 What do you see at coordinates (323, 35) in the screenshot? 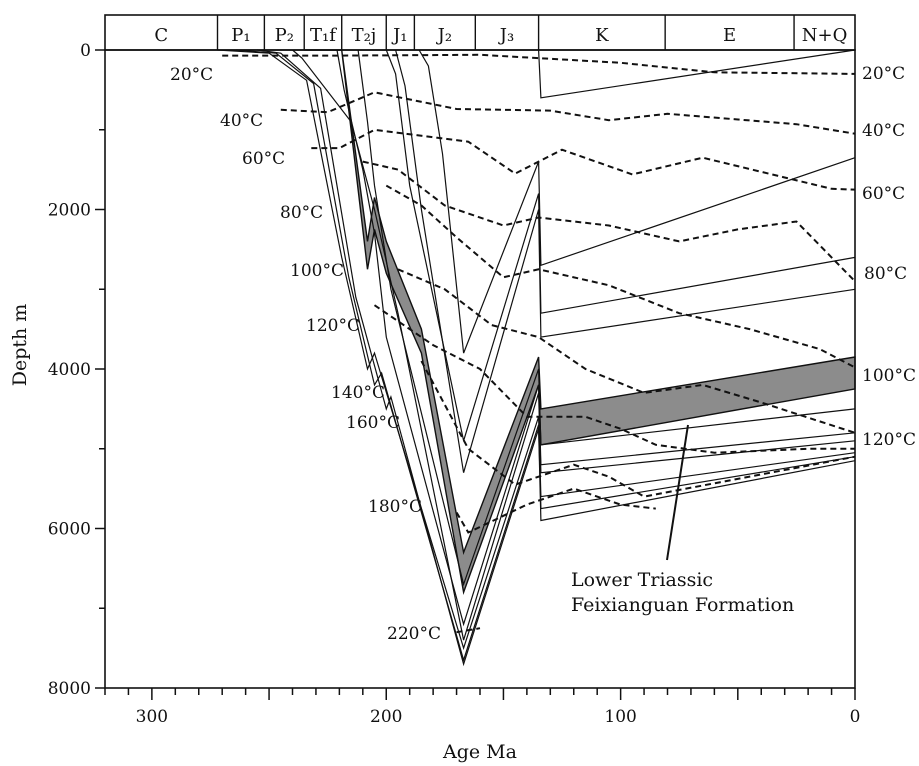
I see `period-label: T₁f` at bounding box center [323, 35].